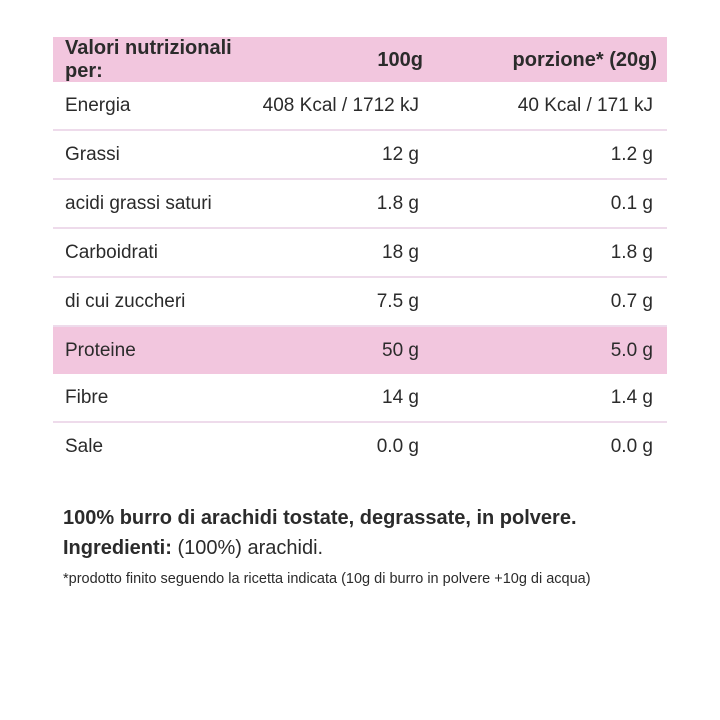 Image resolution: width=720 pixels, height=720 pixels. Describe the element at coordinates (400, 350) in the screenshot. I see `nutrient-per-100g: 50 g` at that location.